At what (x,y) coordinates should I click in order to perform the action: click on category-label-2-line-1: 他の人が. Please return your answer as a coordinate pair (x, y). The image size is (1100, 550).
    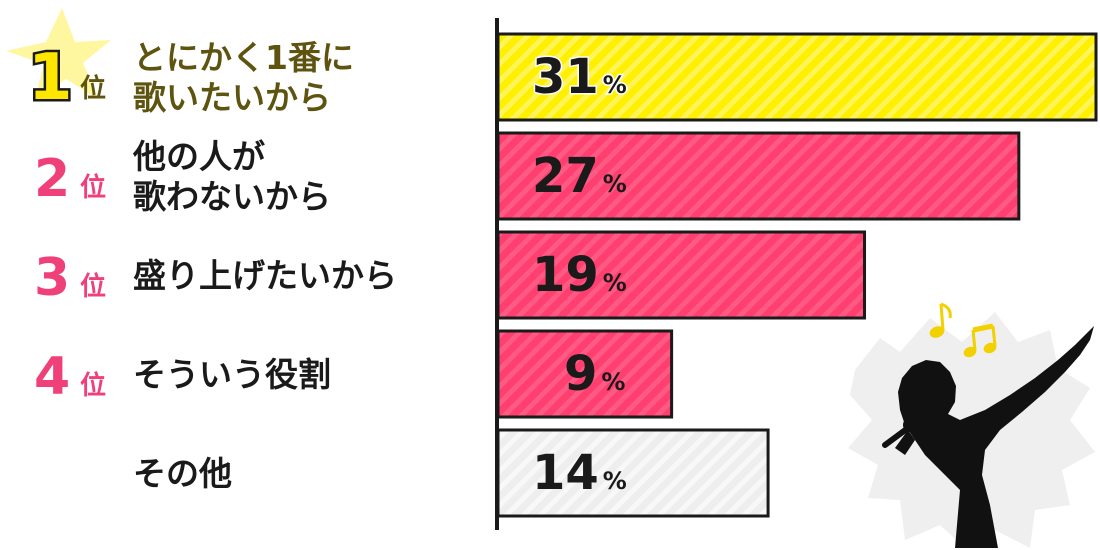
    Looking at the image, I should click on (198, 156).